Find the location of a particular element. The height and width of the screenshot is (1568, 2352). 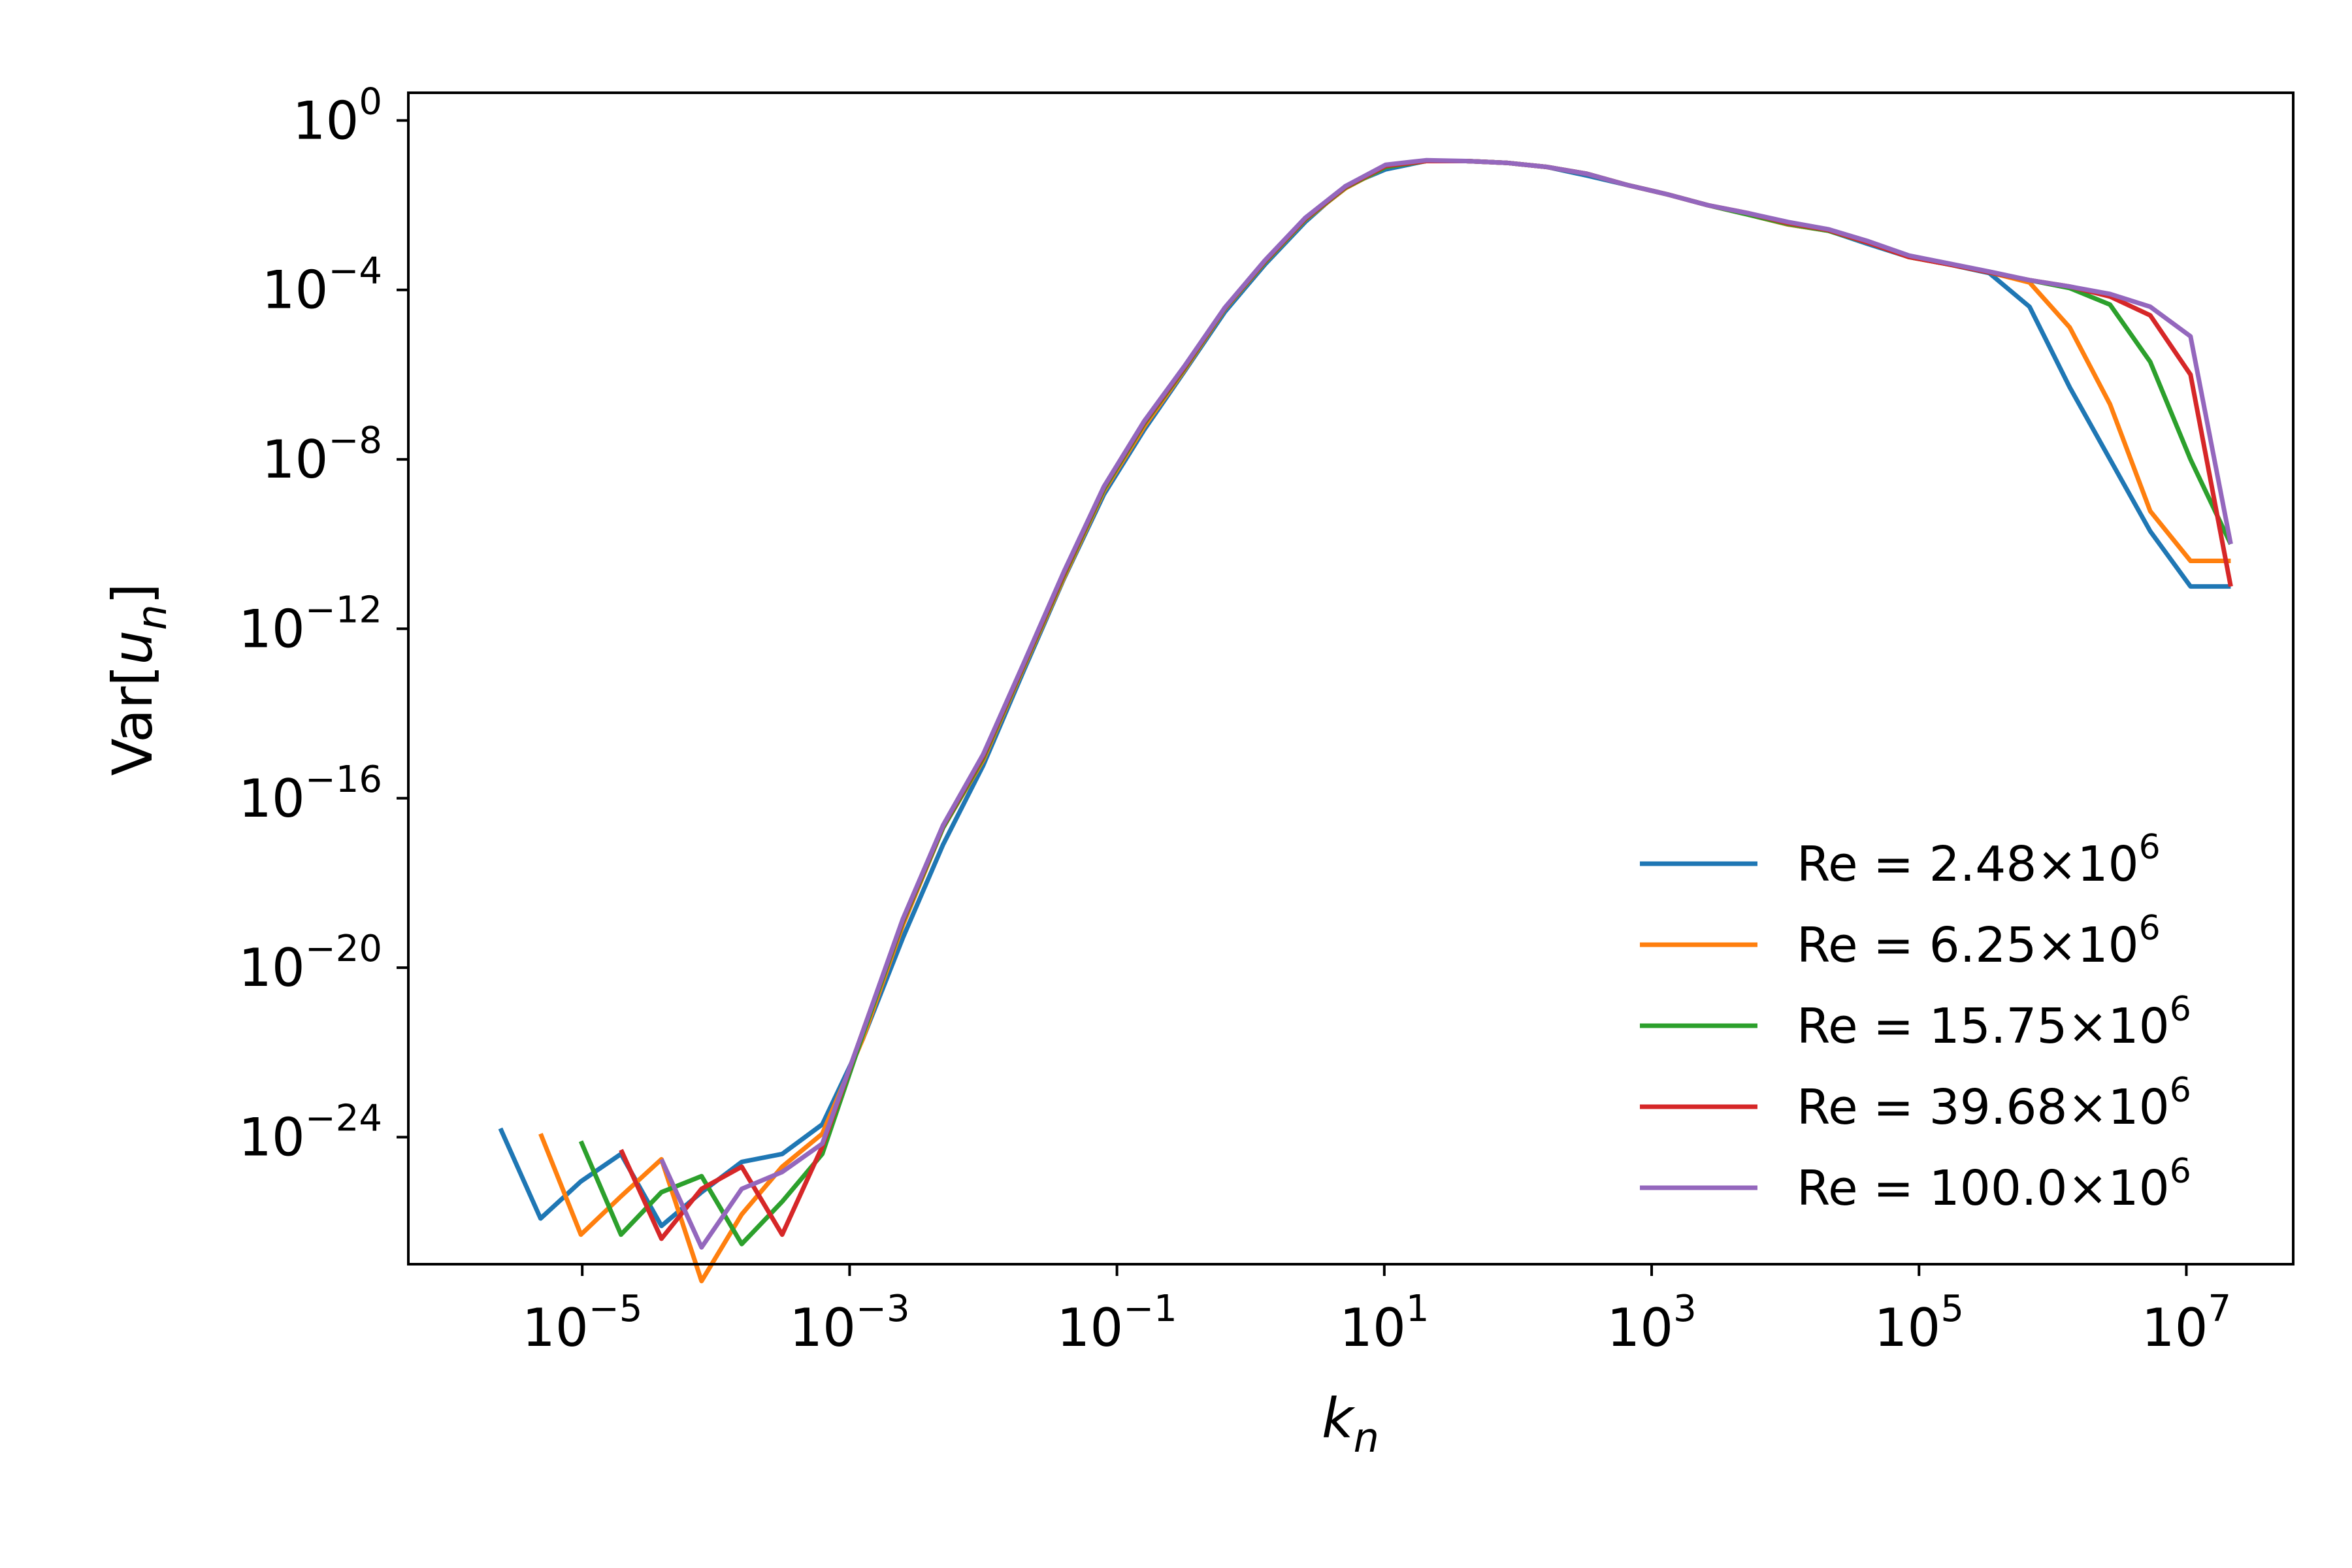

y-tick-label: 10⁻⁴ is located at coordinates (322, 285).